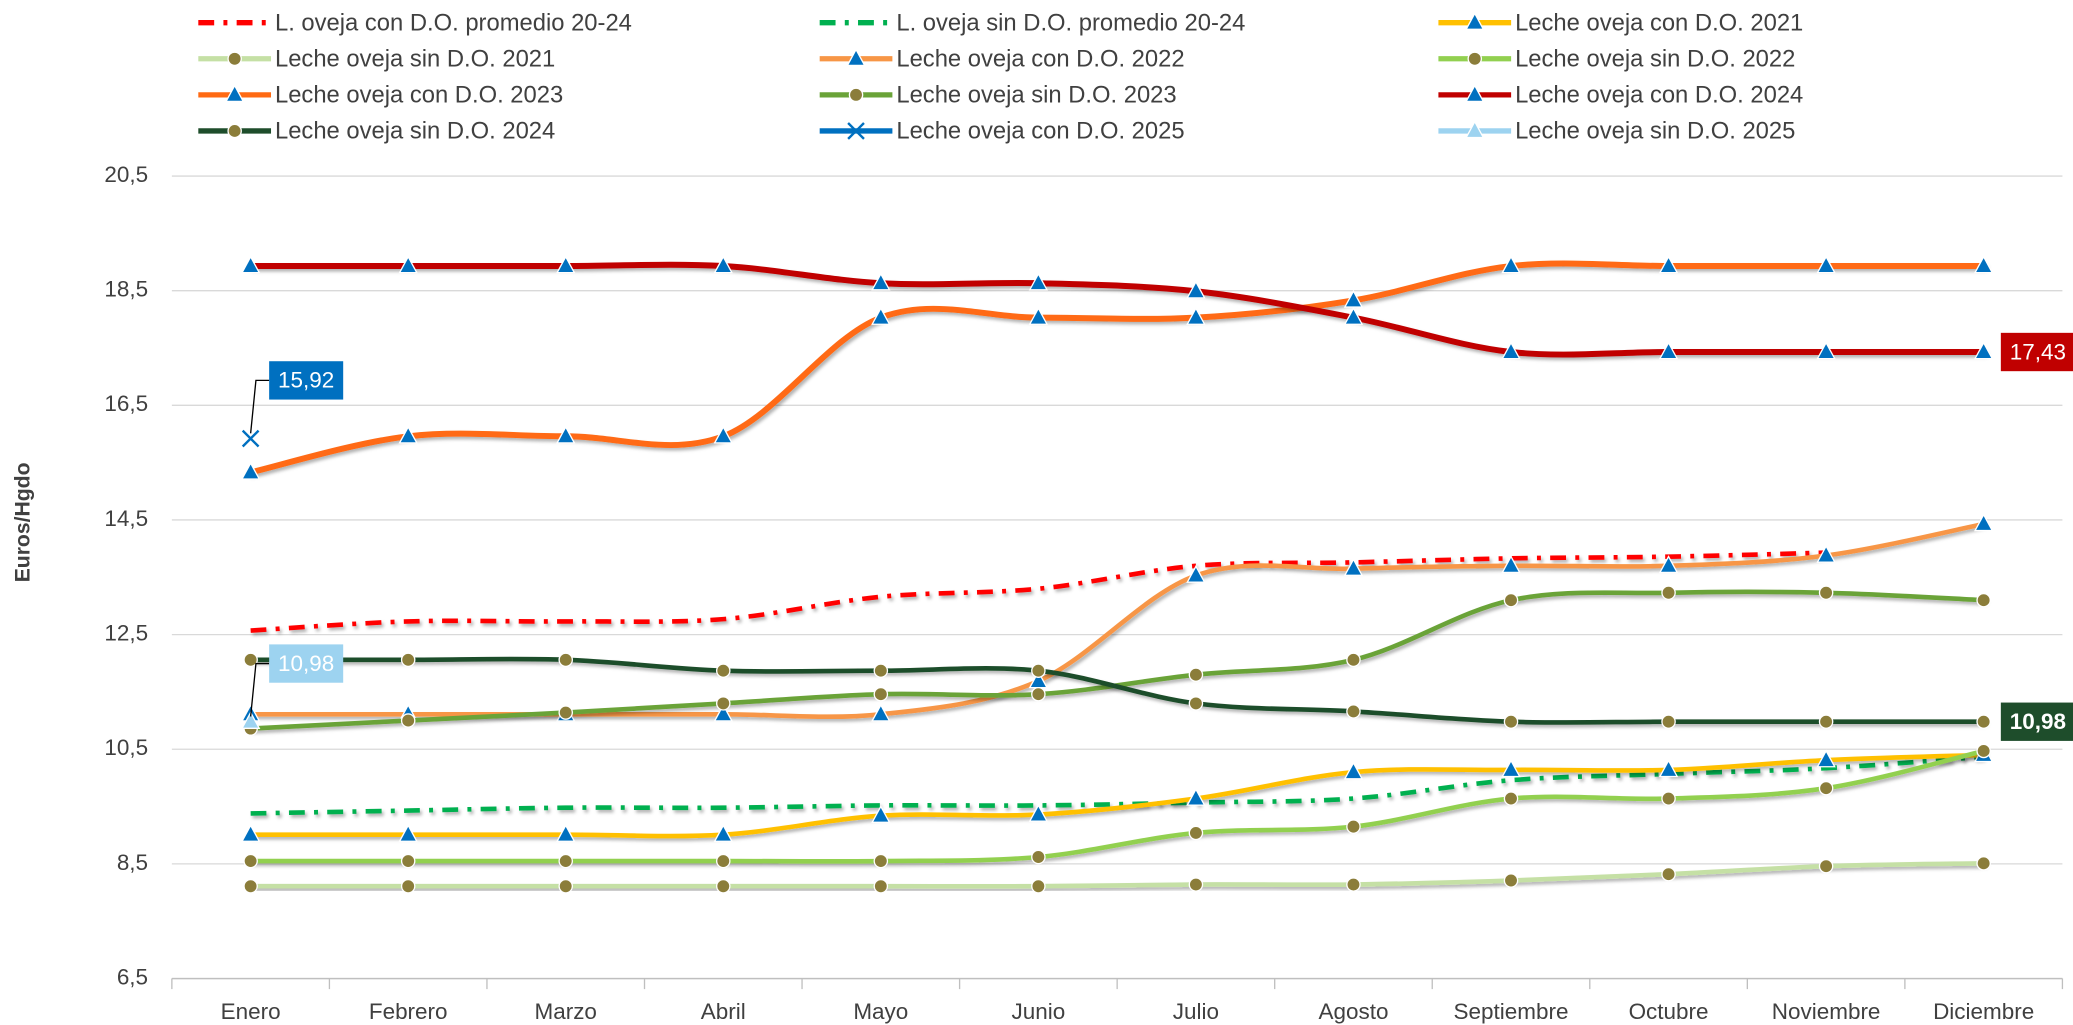  I want to click on legend-item: Leche oveja con D.O. 2021, so click(1620, 22).